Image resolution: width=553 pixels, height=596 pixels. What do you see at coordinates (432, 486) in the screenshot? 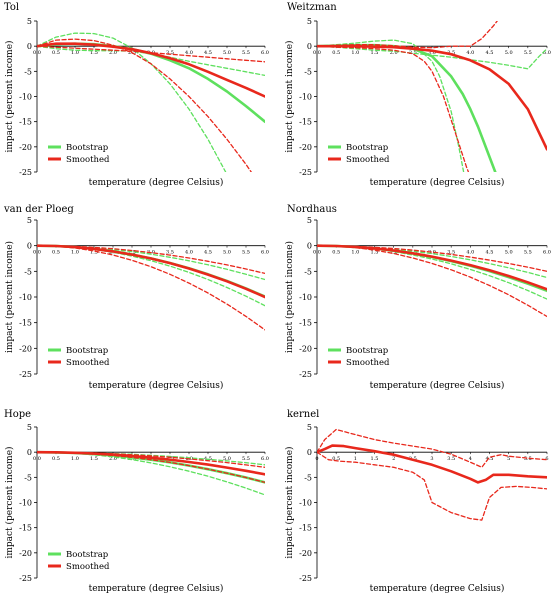
I see `kernel-dashed-line` at bounding box center [432, 486].